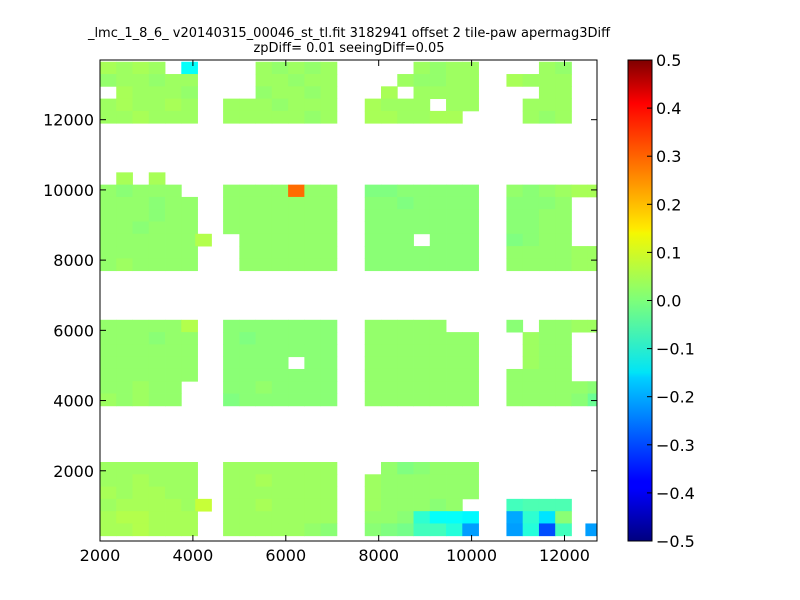  I want to click on chart-subtitle: zpDiff= 0.01 seeingDiff=0.05, so click(348, 48).